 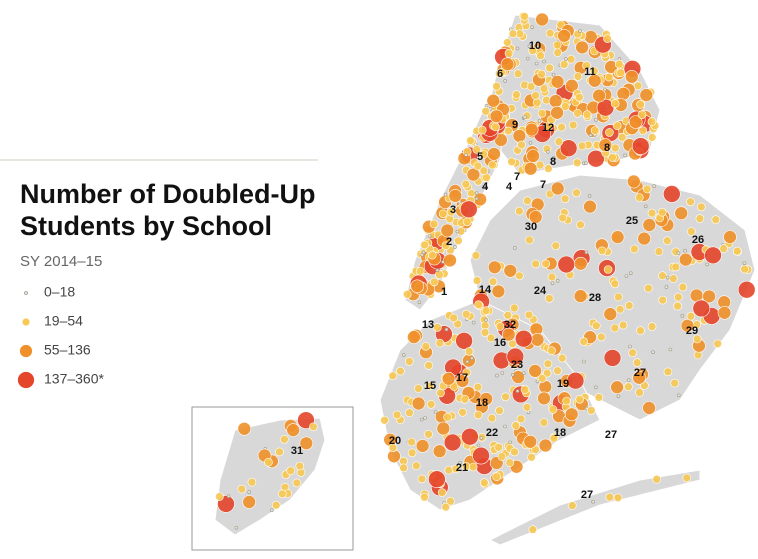 I want to click on district-label: 4, so click(x=509, y=187).